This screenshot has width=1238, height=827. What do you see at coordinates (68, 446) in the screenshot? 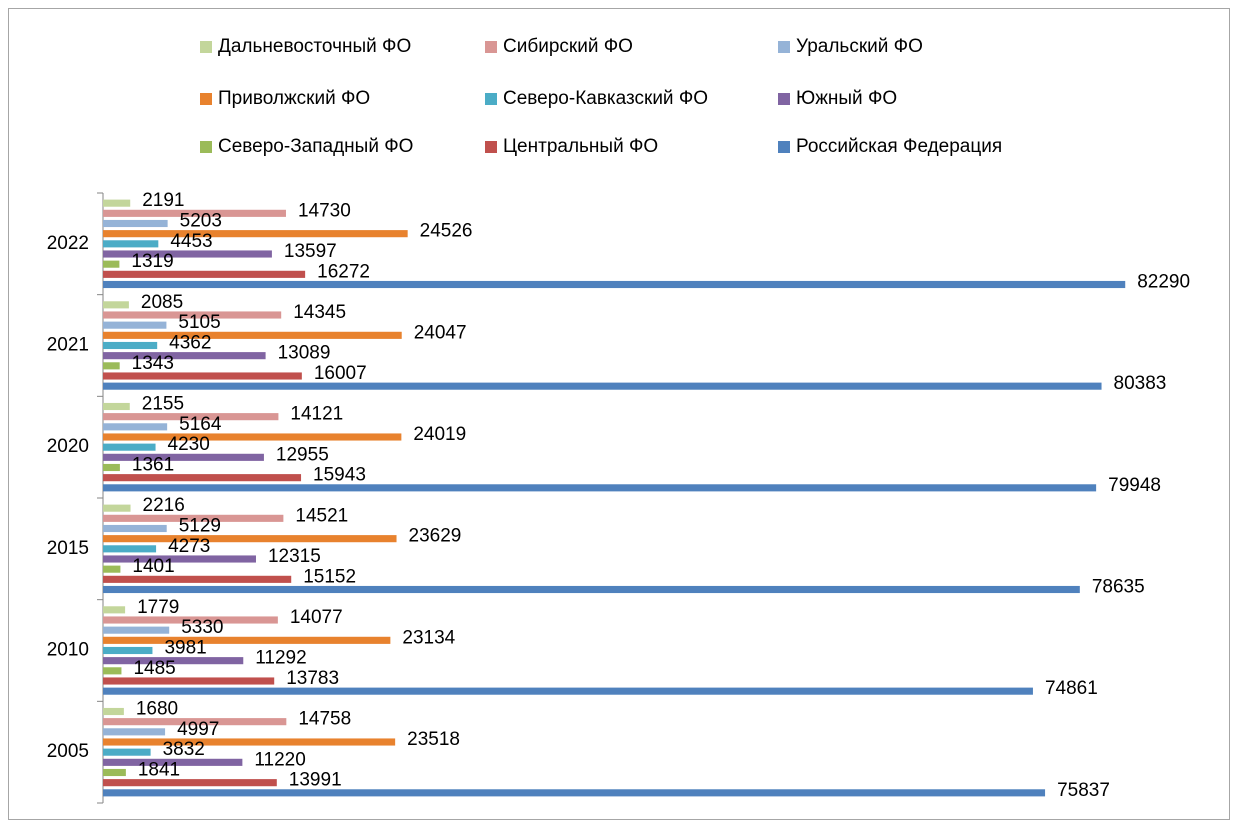
I see `y-tick-label: 2020` at bounding box center [68, 446].